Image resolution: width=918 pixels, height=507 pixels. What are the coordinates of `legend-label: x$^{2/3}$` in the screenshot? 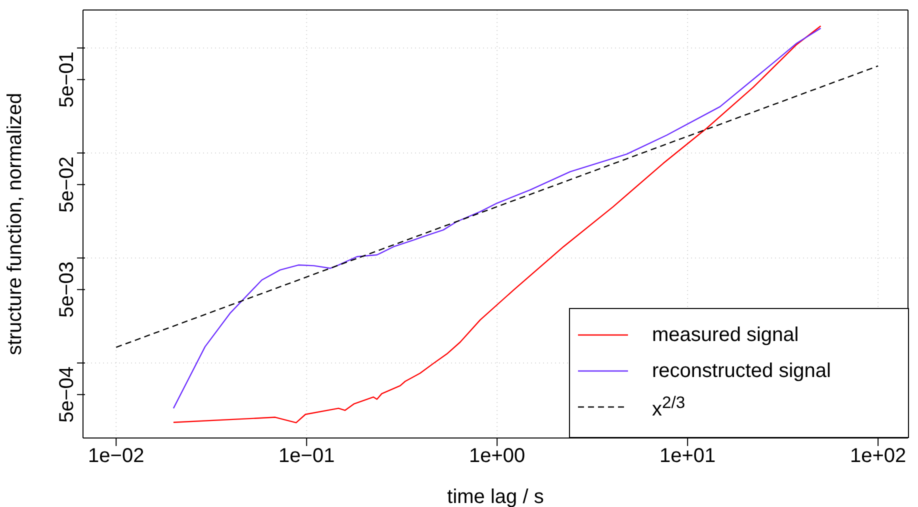 It's located at (669, 407).